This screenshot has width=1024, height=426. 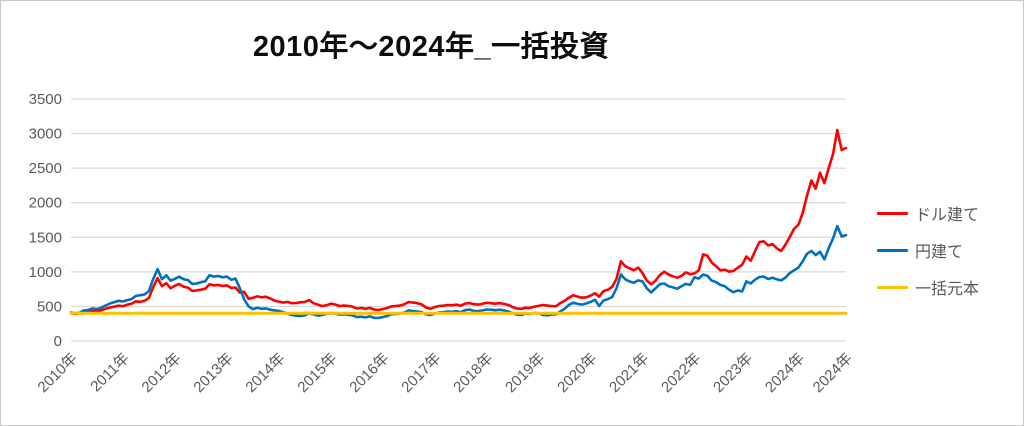 I want to click on legend-label-yen: 円建て, so click(x=939, y=252).